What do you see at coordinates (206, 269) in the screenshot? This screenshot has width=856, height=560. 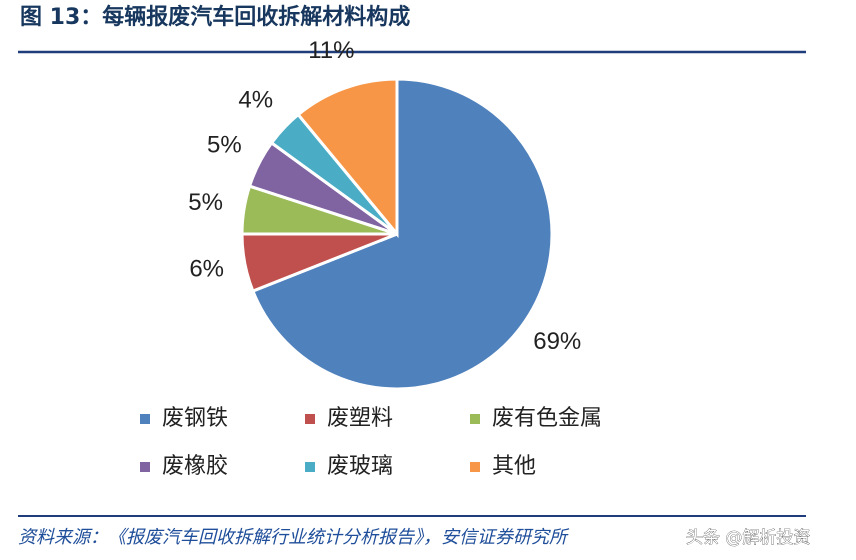 I see `data-label: 6%` at bounding box center [206, 269].